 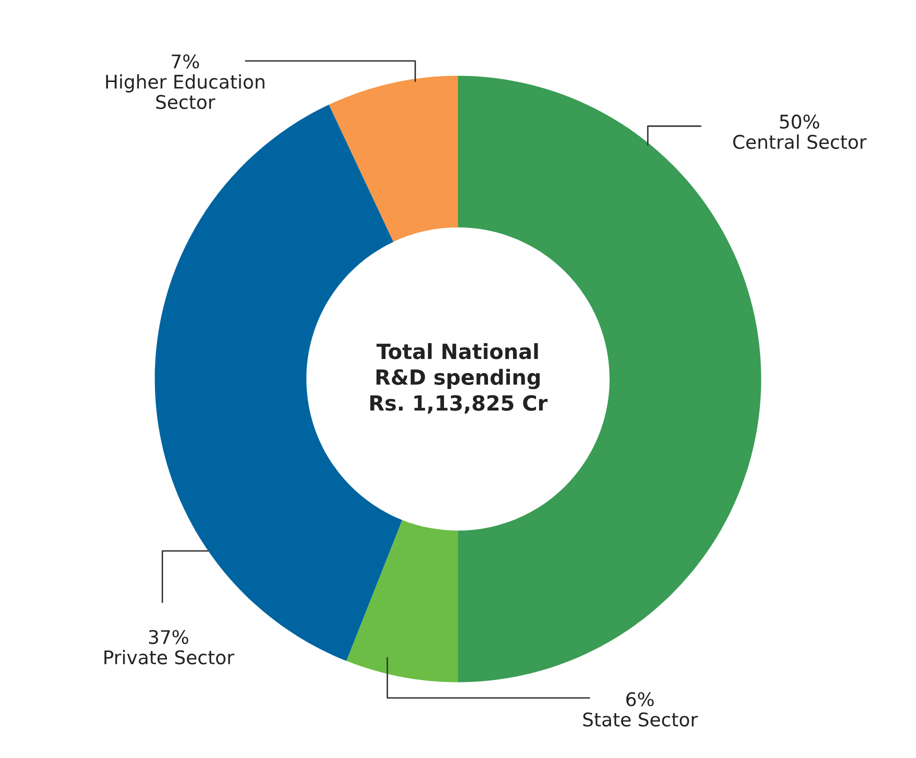 What do you see at coordinates (800, 141) in the screenshot?
I see `slice-label: Central Sector` at bounding box center [800, 141].